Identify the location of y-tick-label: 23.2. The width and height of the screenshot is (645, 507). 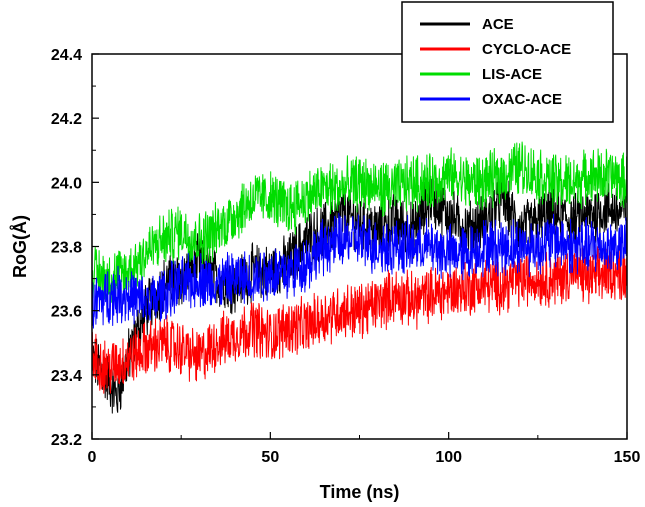
(66, 440).